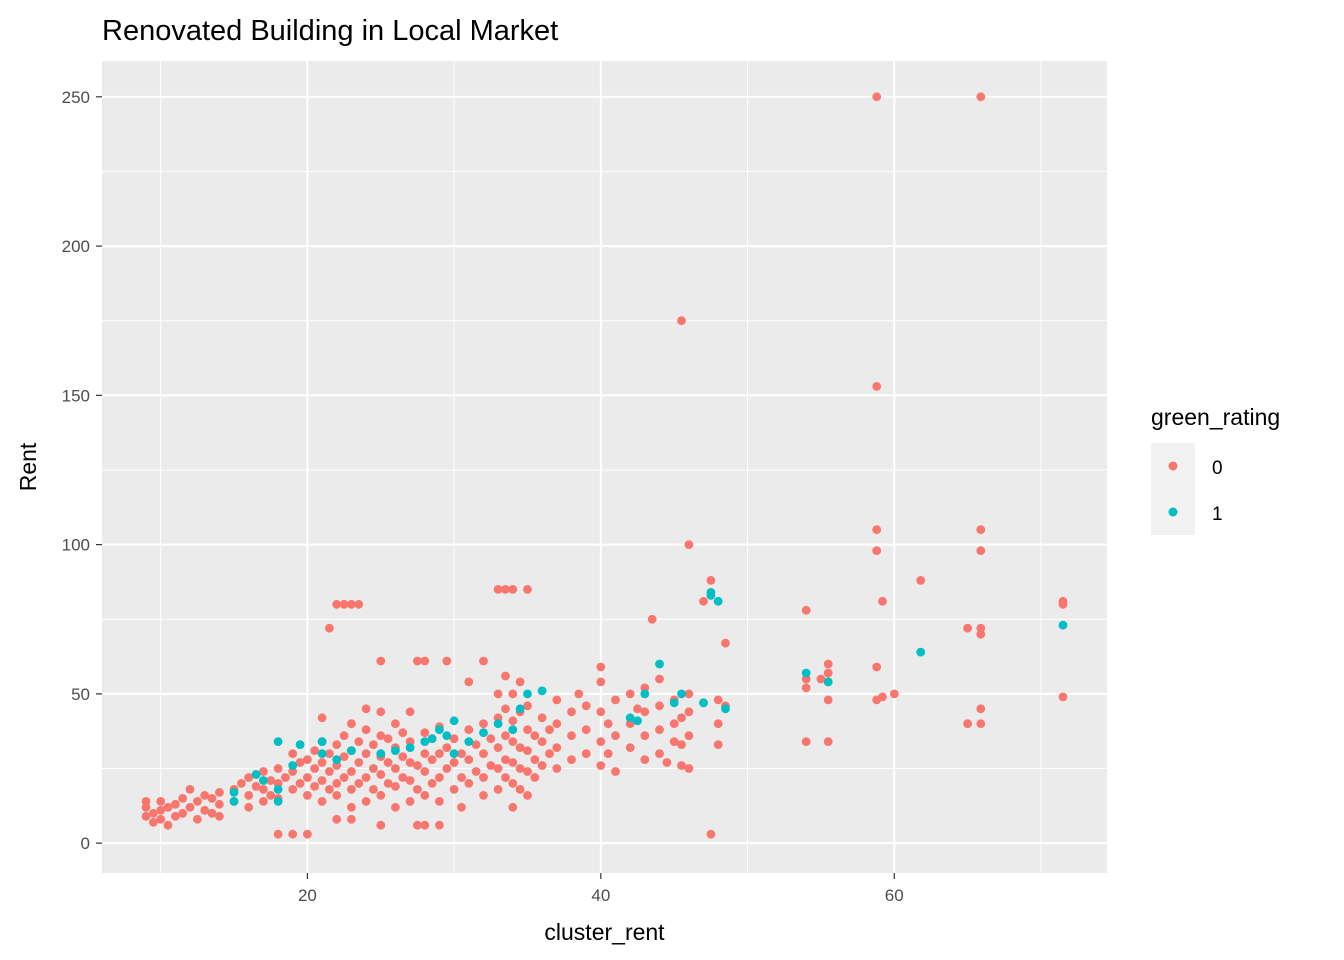 The width and height of the screenshot is (1344, 960). What do you see at coordinates (76, 246) in the screenshot?
I see `y-tick-label: 200` at bounding box center [76, 246].